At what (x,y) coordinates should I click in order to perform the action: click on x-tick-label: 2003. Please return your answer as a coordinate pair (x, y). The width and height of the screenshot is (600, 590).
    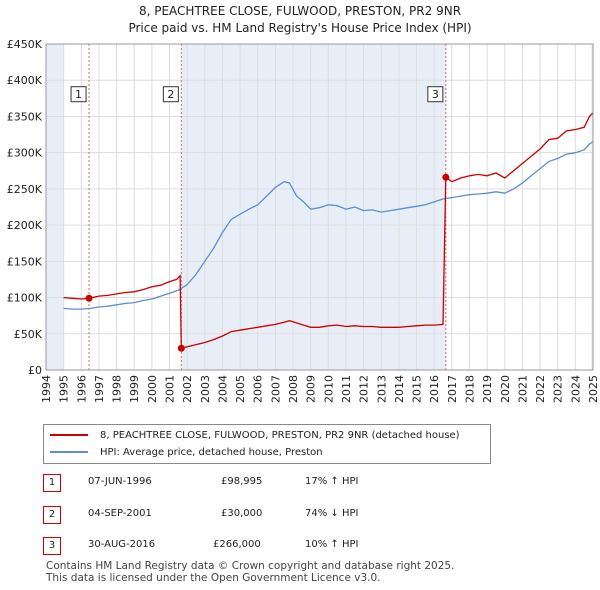
    Looking at the image, I should click on (205, 389).